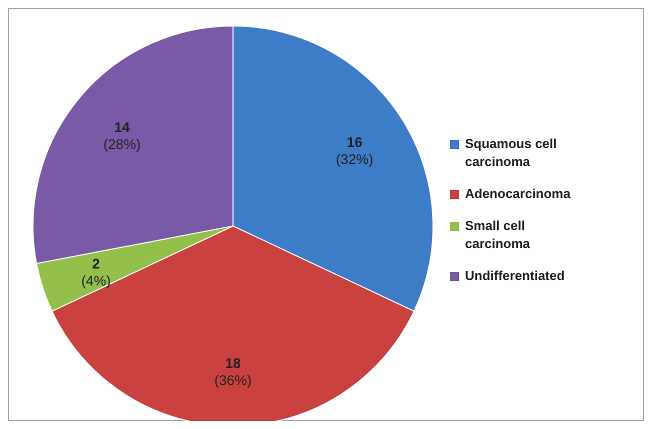 The width and height of the screenshot is (652, 429). I want to click on data-label: 2 (4%), so click(96, 272).